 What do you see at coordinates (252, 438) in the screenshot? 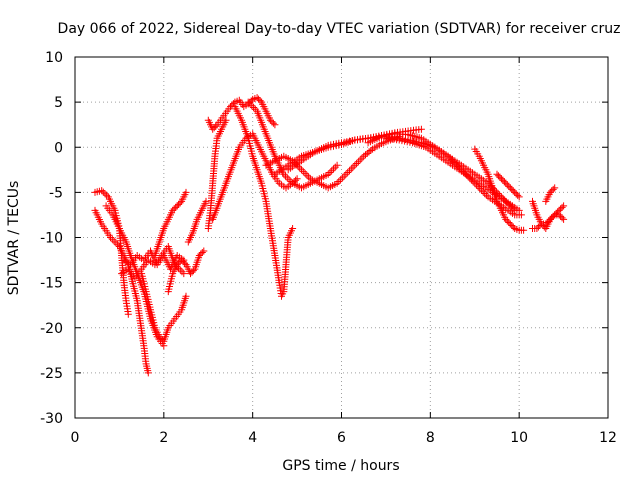
I see `x-tick-label-4: 4` at bounding box center [252, 438].